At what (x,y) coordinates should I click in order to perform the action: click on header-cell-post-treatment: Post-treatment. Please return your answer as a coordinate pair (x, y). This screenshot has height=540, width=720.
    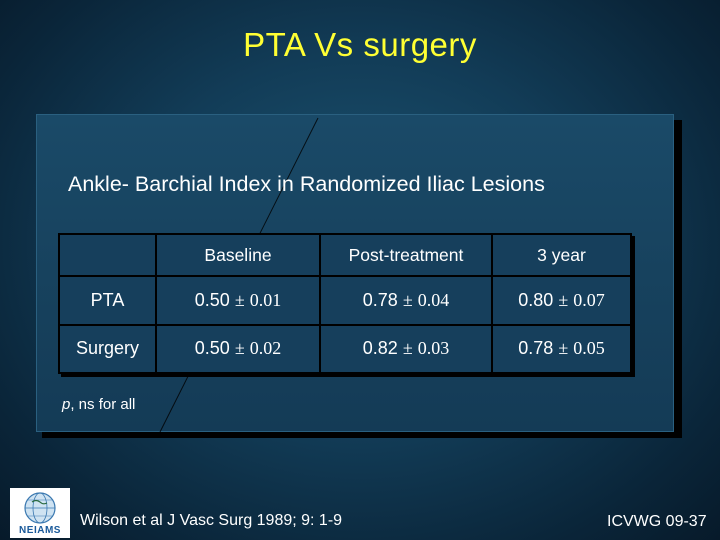
    Looking at the image, I should click on (406, 255).